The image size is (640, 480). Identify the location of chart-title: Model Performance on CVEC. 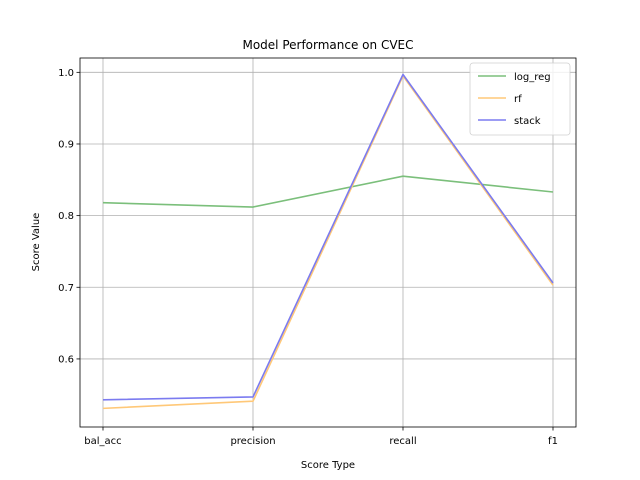
(327, 45).